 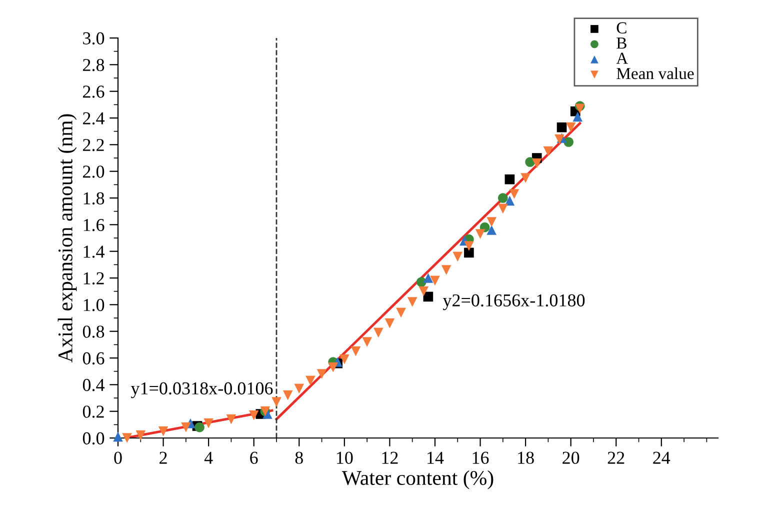 I want to click on x-tick-label: 8, so click(x=299, y=458).